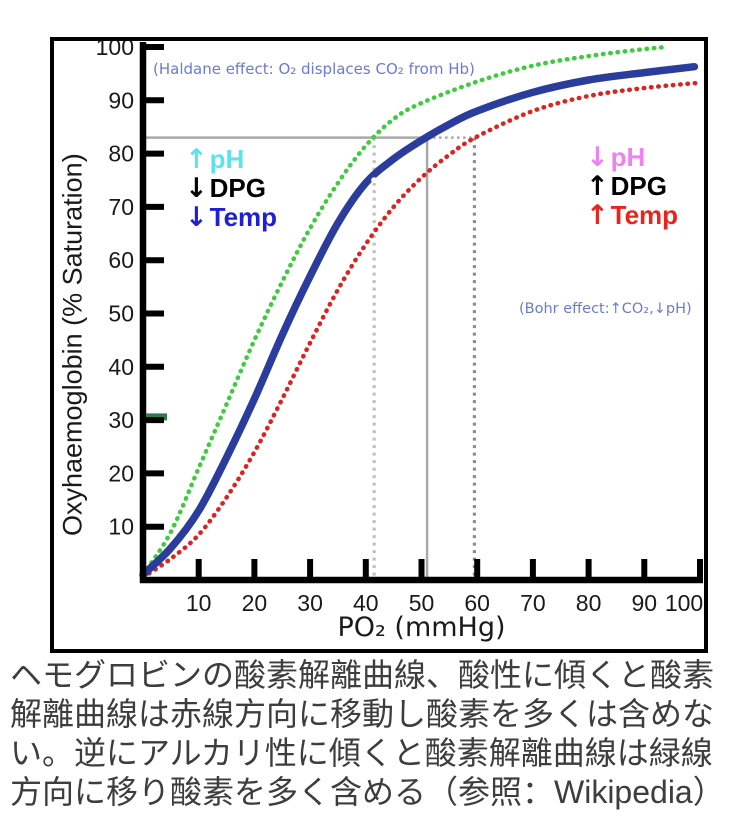 The width and height of the screenshot is (746, 818). Describe the element at coordinates (645, 603) in the screenshot. I see `x-tick-label-90: 90` at that location.